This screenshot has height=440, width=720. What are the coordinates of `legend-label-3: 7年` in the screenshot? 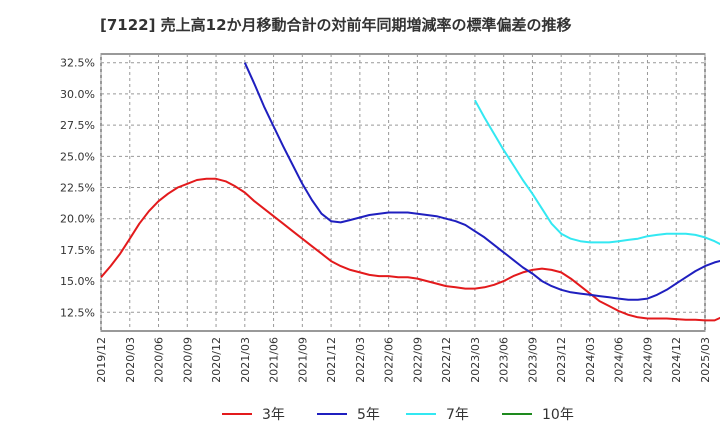 It's located at (457, 415).